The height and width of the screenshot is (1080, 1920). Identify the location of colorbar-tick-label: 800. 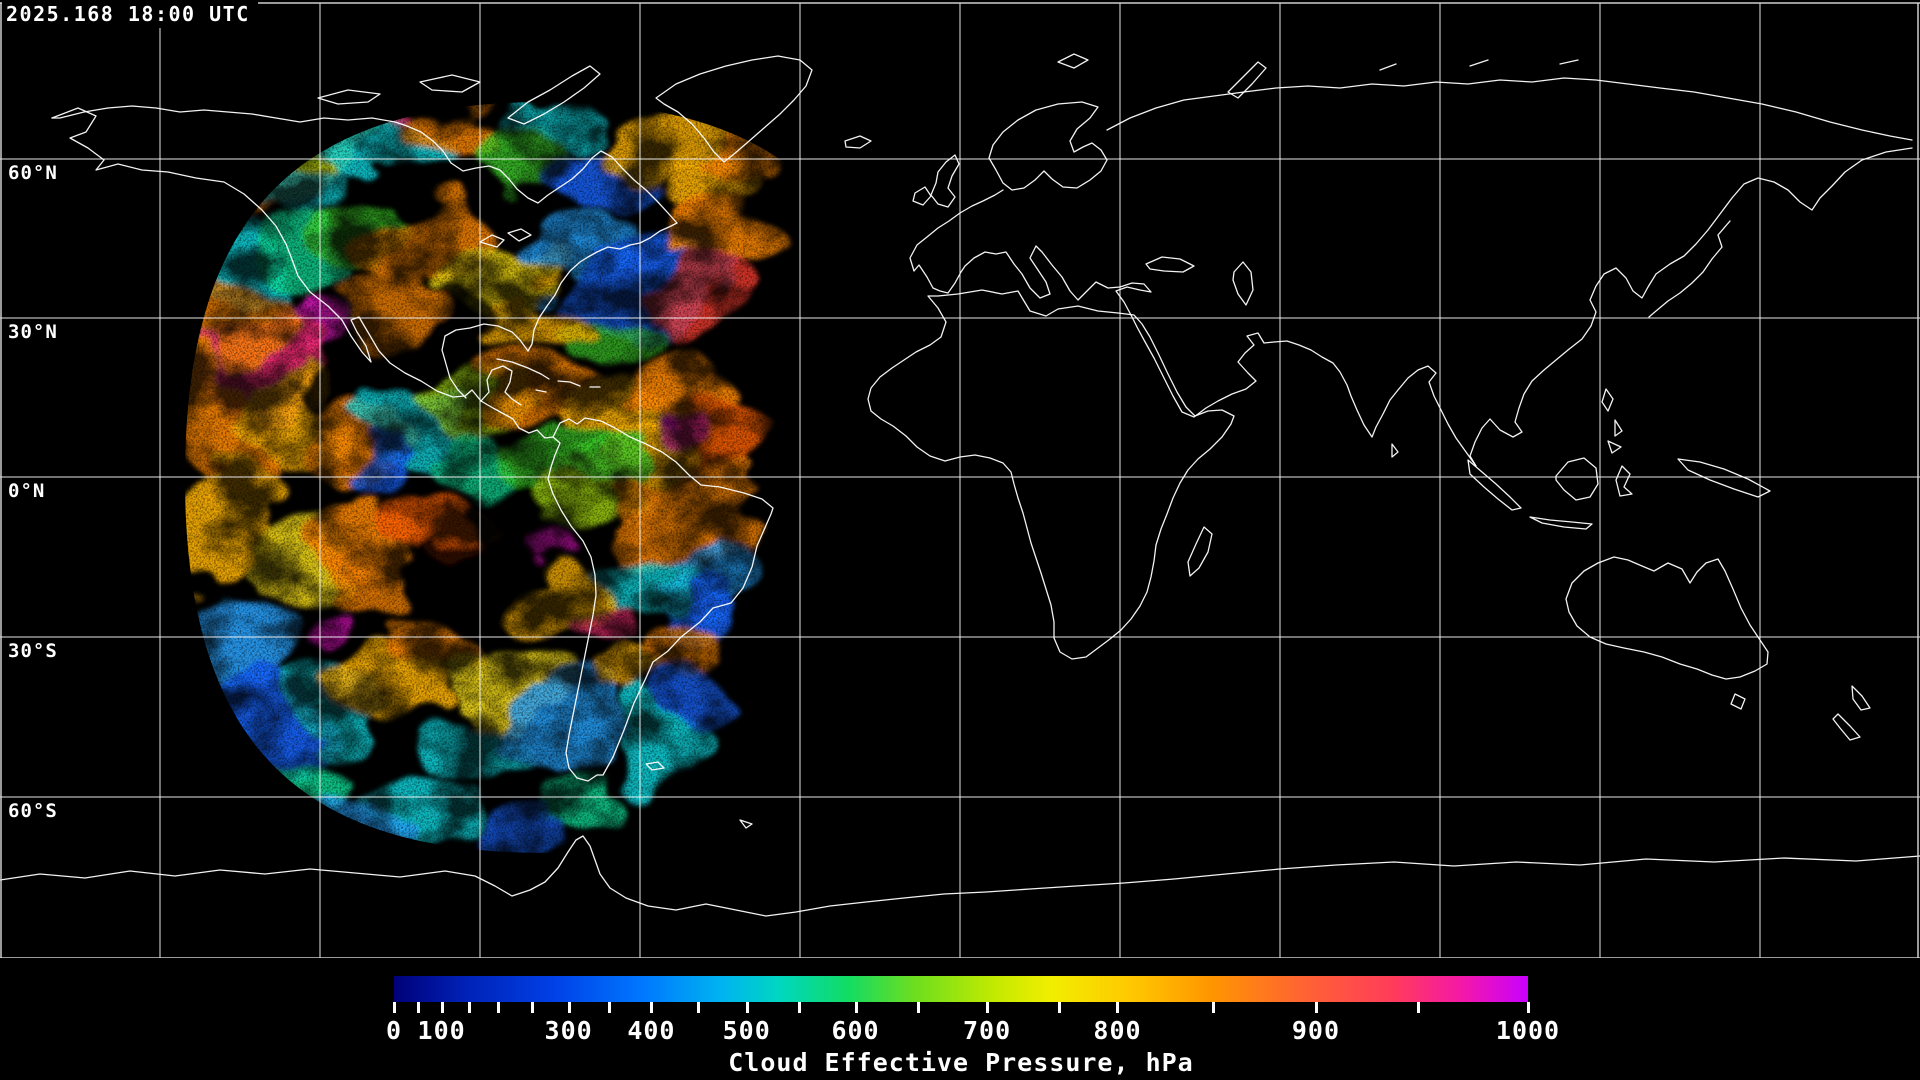
(1117, 1030).